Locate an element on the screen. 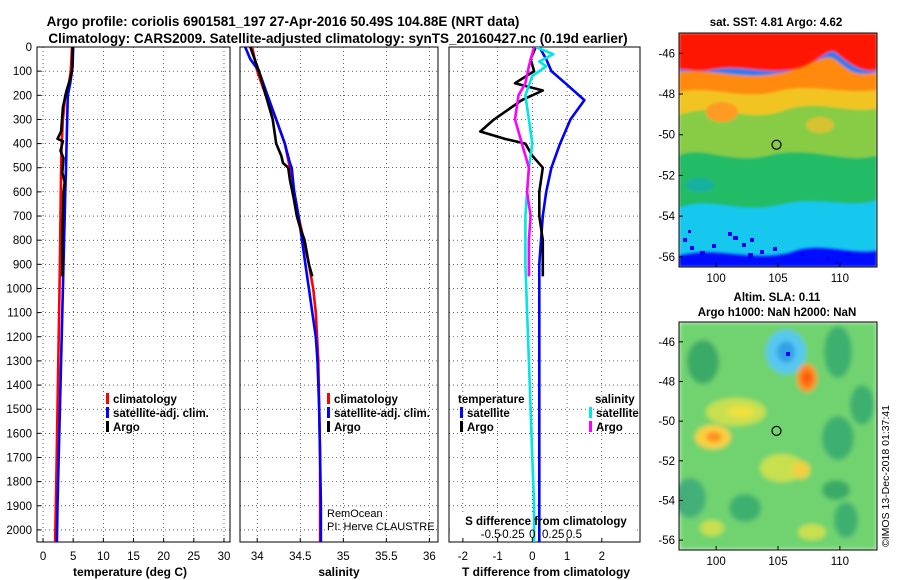  y-tick-label: 600 is located at coordinates (22, 193).